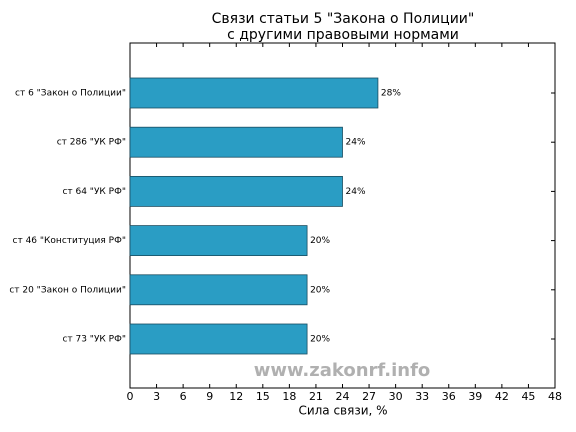 Image resolution: width=576 pixels, height=432 pixels. What do you see at coordinates (343, 35) in the screenshot?
I see `chart-subtitle: с другими правовыми нормами` at bounding box center [343, 35].